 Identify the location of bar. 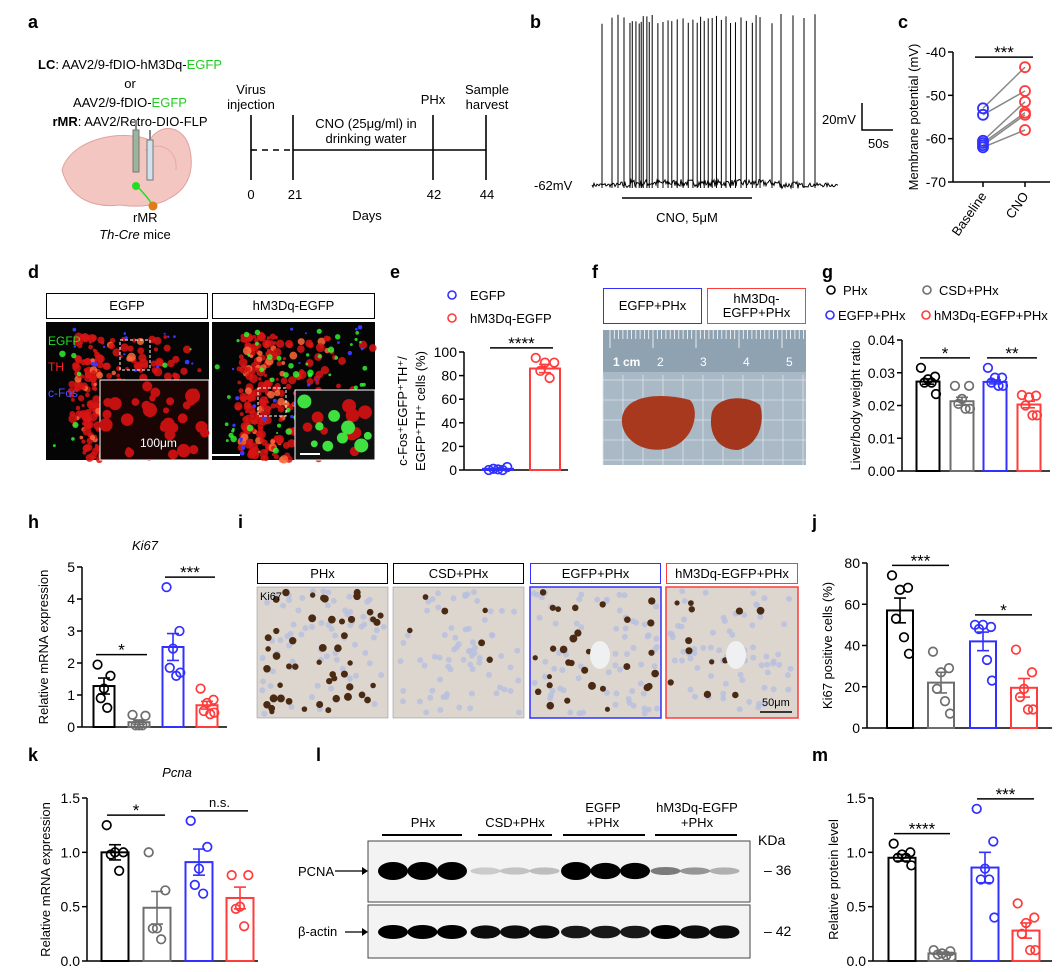
(995, 426).